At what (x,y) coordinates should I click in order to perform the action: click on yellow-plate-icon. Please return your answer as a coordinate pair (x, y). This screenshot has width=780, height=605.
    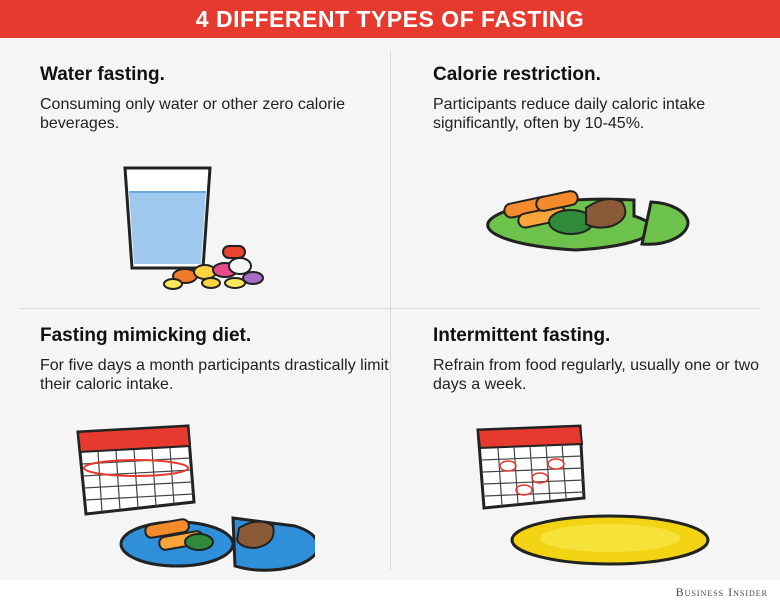
    Looking at the image, I should click on (610, 540).